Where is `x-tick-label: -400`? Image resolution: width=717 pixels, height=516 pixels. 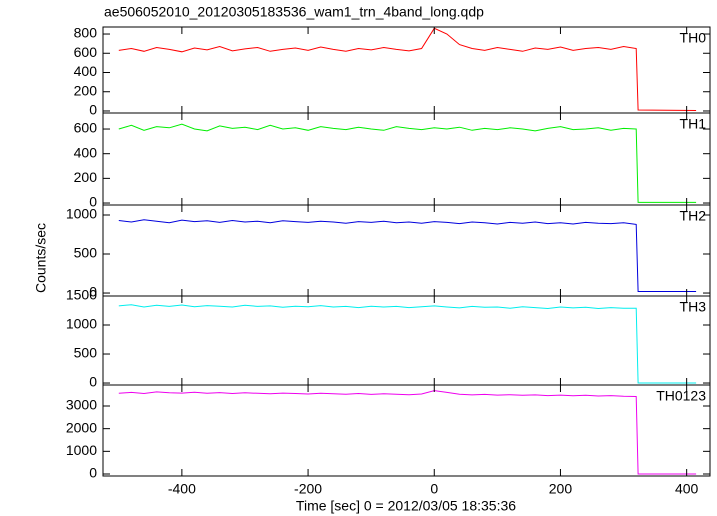 x-tick-label: -400 is located at coordinates (182, 489).